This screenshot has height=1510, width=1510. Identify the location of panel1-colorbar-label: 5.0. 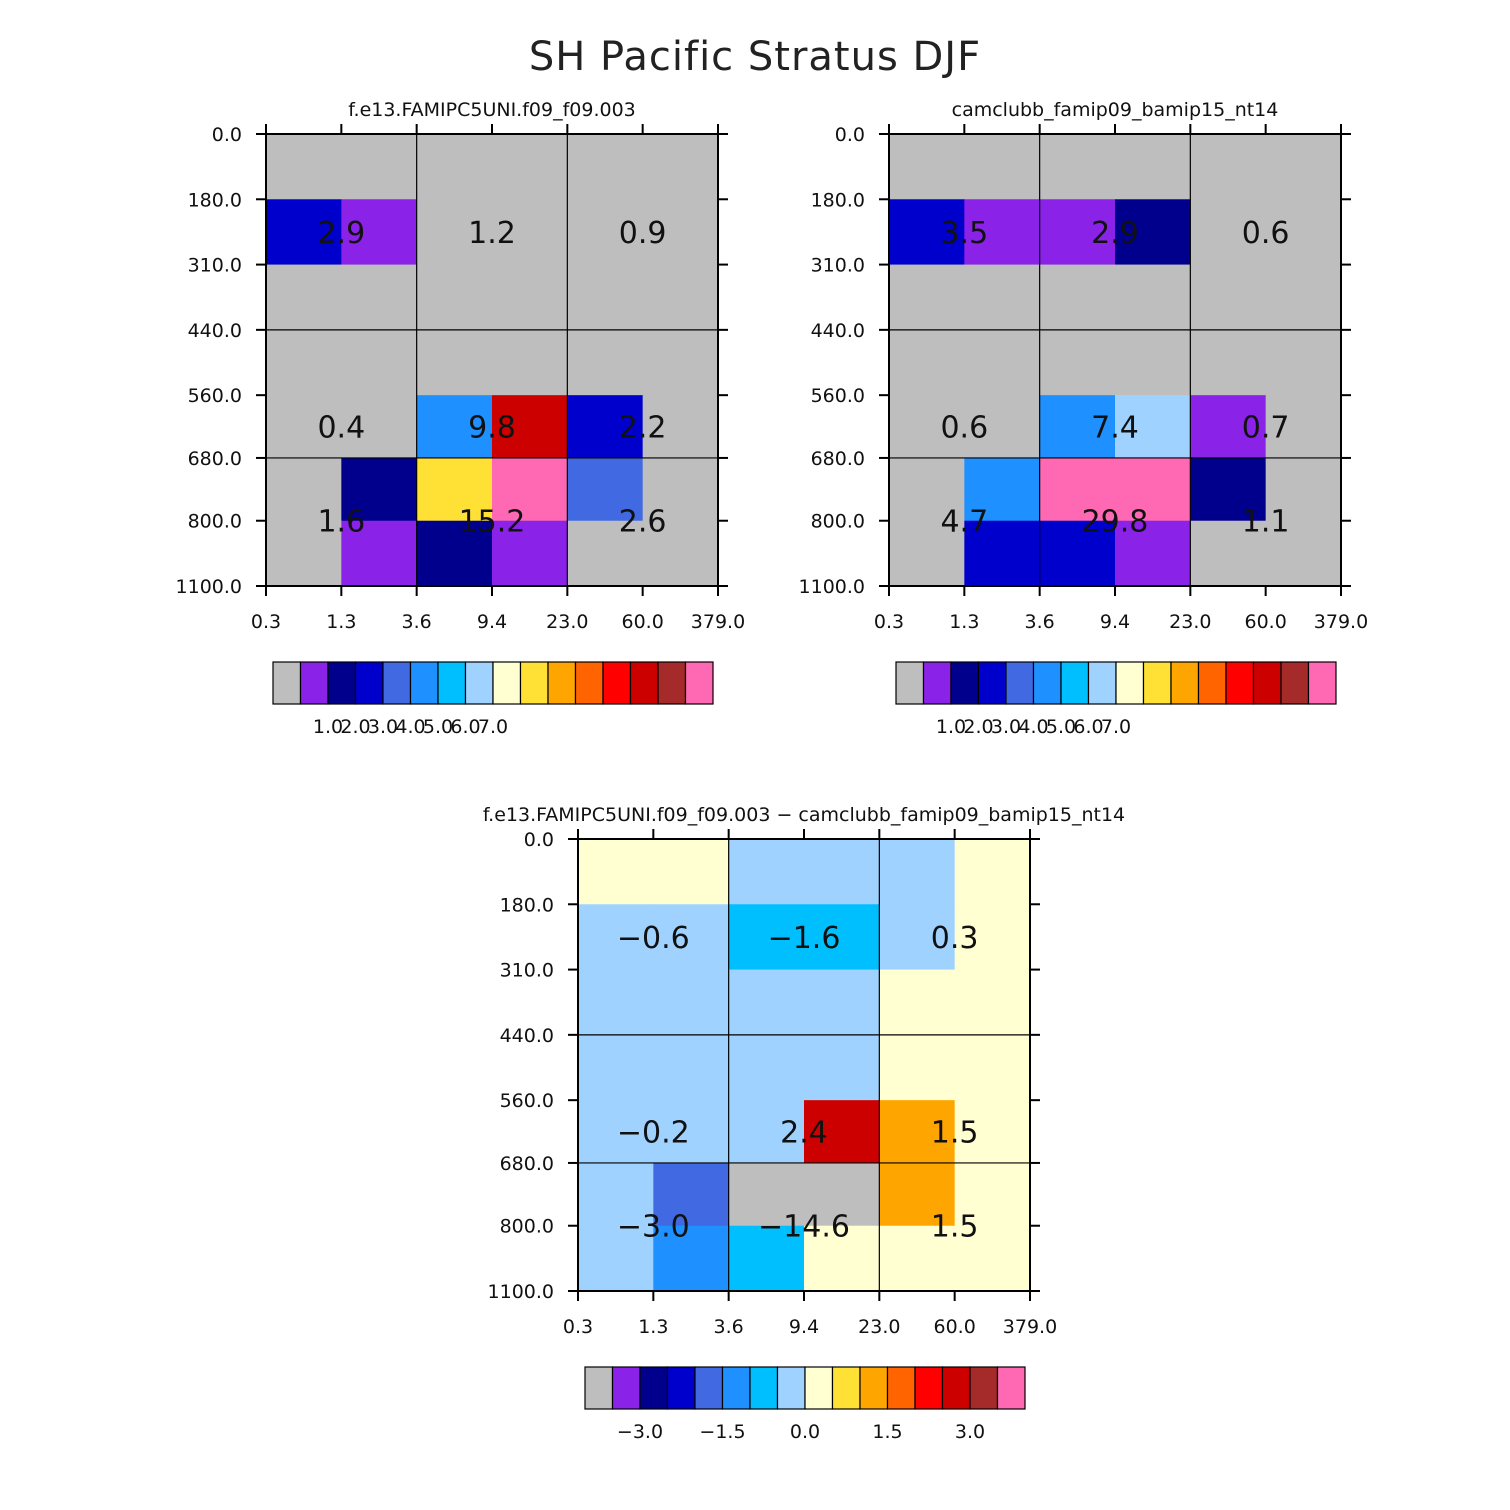
(438, 727).